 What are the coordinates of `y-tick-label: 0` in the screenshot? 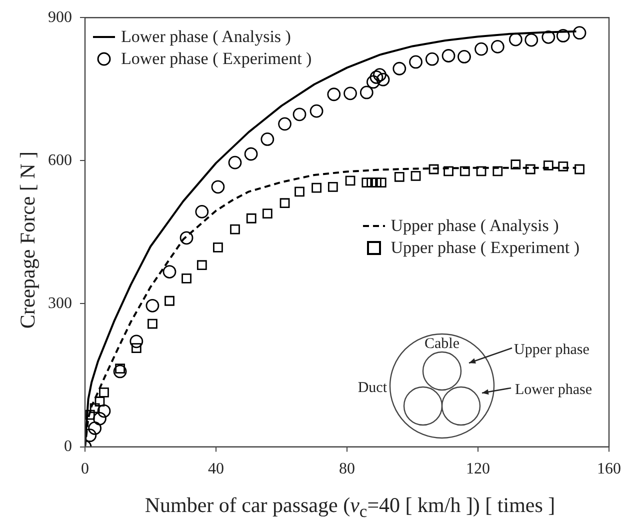 It's located at (68, 447).